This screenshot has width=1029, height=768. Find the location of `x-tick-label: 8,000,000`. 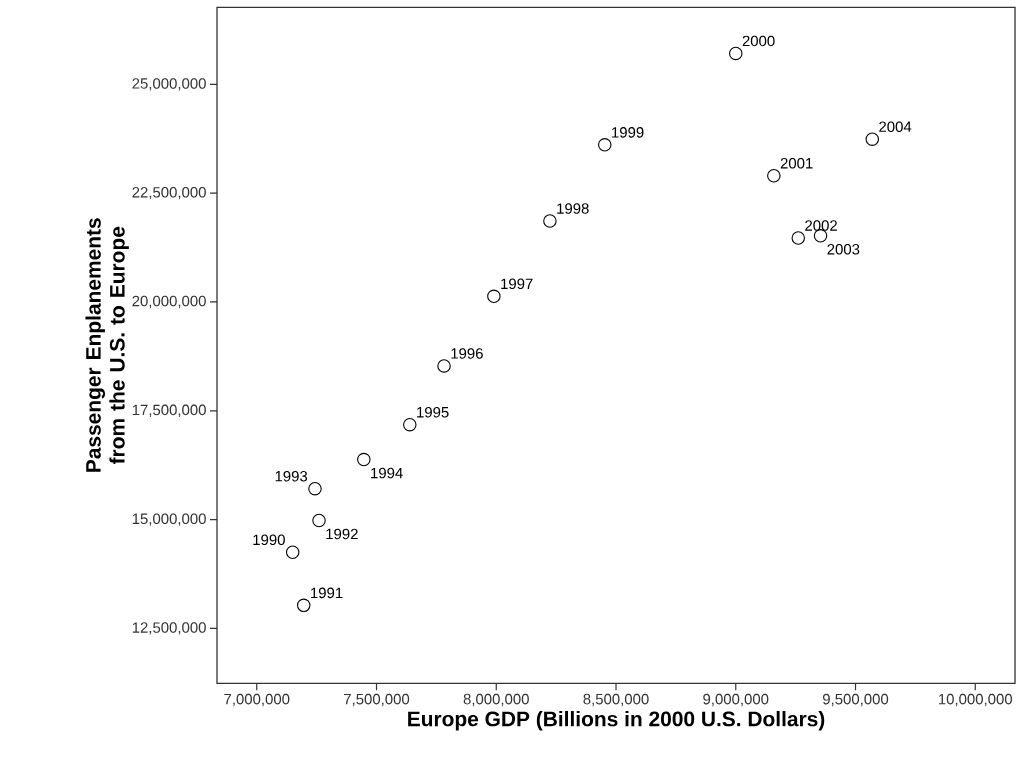

x-tick-label: 8,000,000 is located at coordinates (496, 700).